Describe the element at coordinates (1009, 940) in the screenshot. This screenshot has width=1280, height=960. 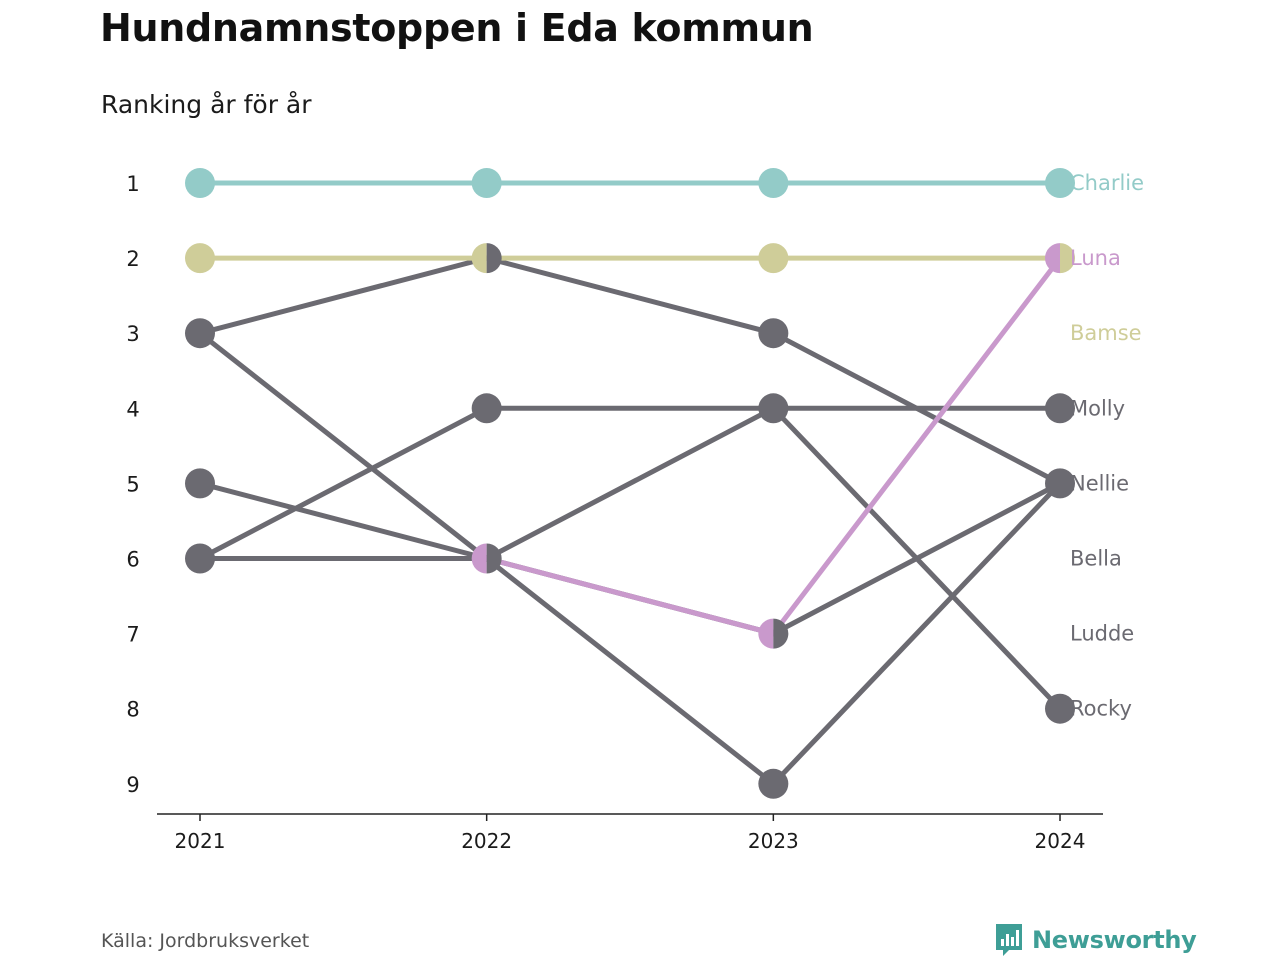
I see `newsworthy-logo-icon` at that location.